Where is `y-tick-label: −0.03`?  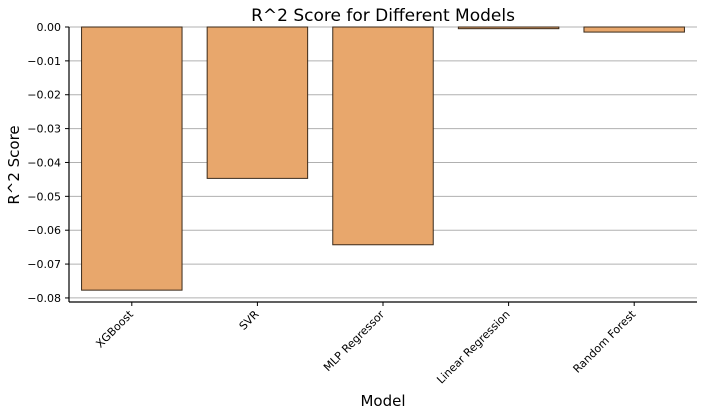 y-tick-label: −0.03 is located at coordinates (44, 129).